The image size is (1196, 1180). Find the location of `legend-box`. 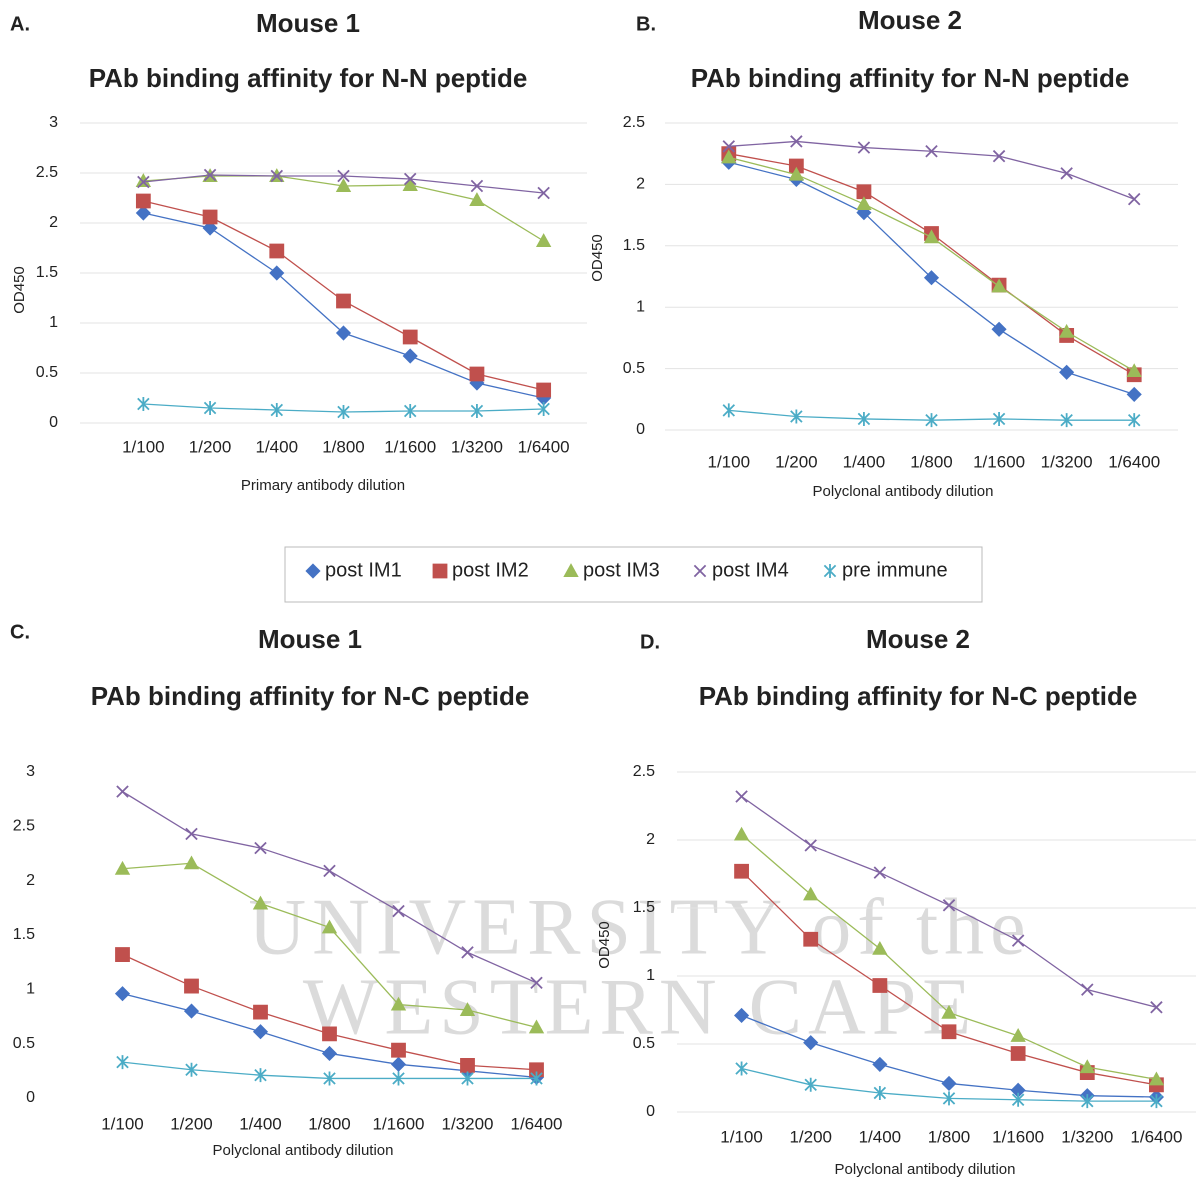

legend-box is located at coordinates (633, 574).